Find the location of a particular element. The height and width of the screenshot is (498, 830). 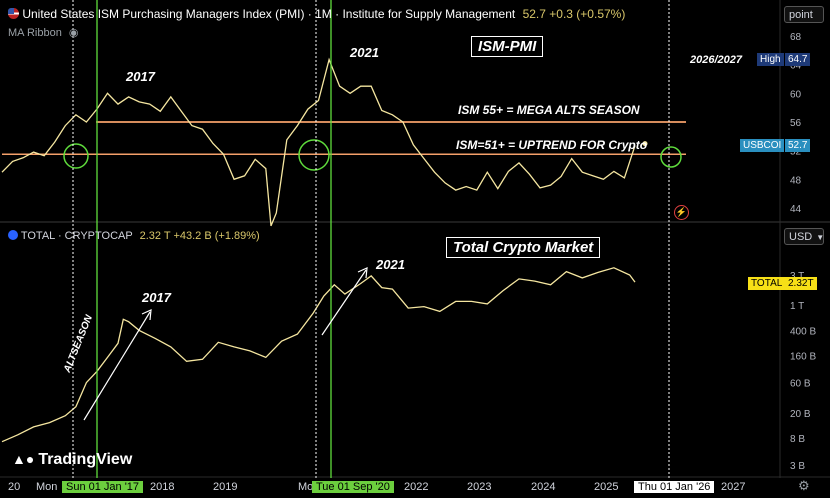

ism-51-label: ISM=51+ = UPTREND FOR Crypto is located at coordinates (552, 145).